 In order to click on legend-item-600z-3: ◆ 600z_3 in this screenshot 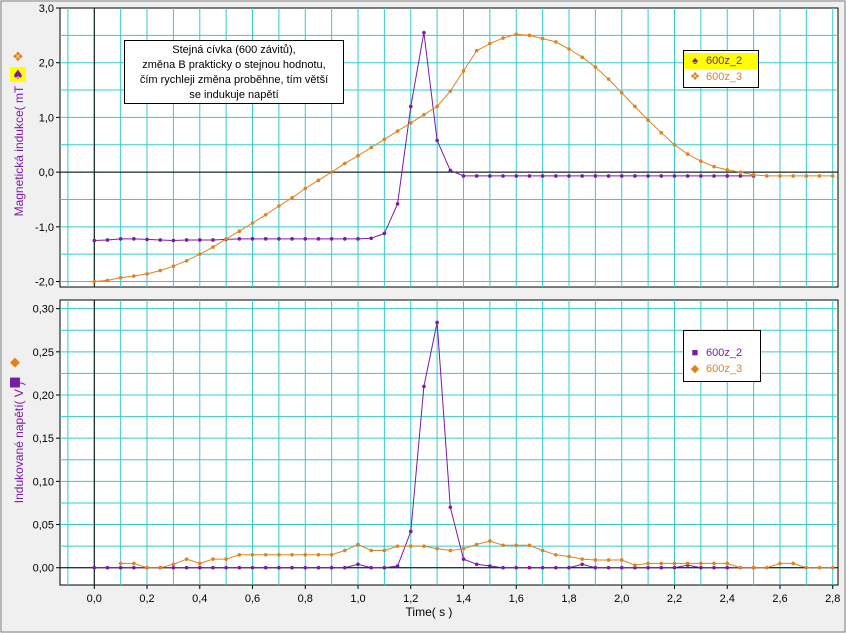, I will do `click(722, 369)`.